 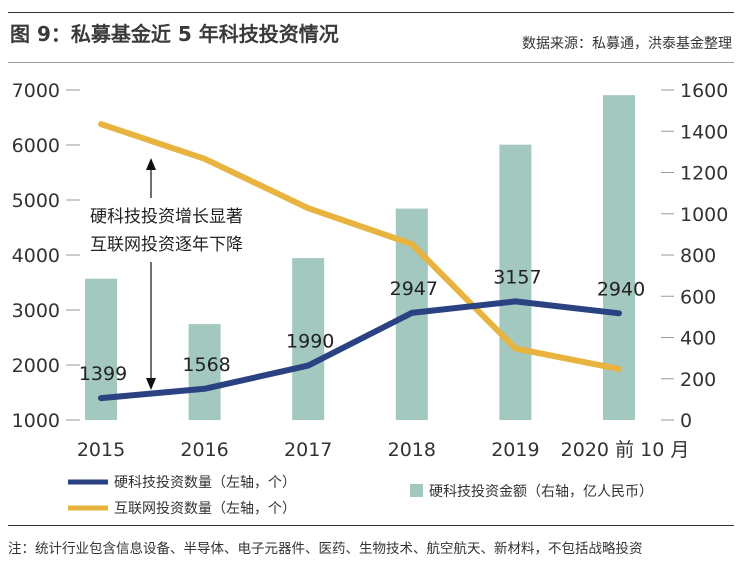 What do you see at coordinates (698, 339) in the screenshot?
I see `right-axis-tick-label: 400` at bounding box center [698, 339].